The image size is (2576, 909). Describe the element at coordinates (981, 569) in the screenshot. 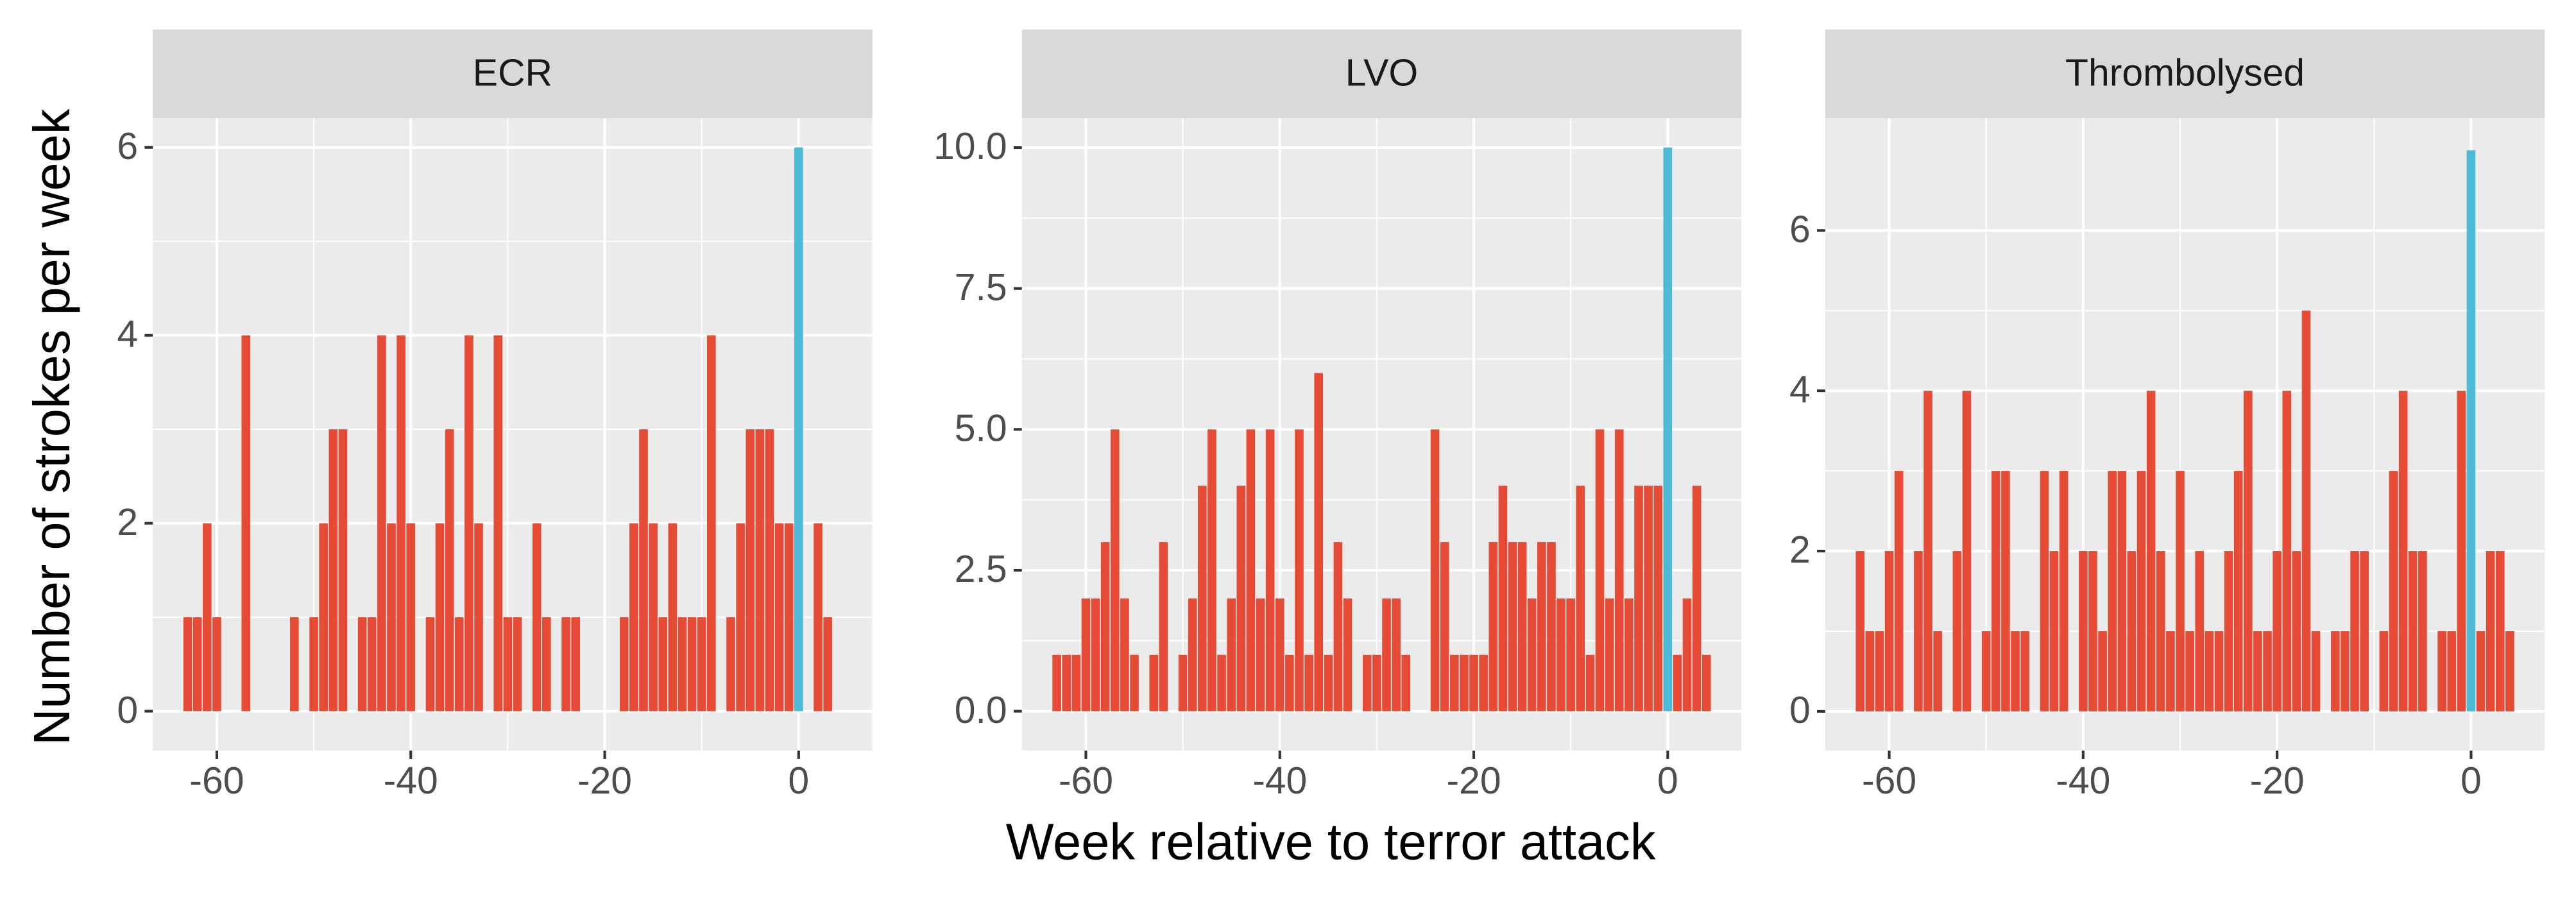

I see `y-tick-label: 2.5` at that location.